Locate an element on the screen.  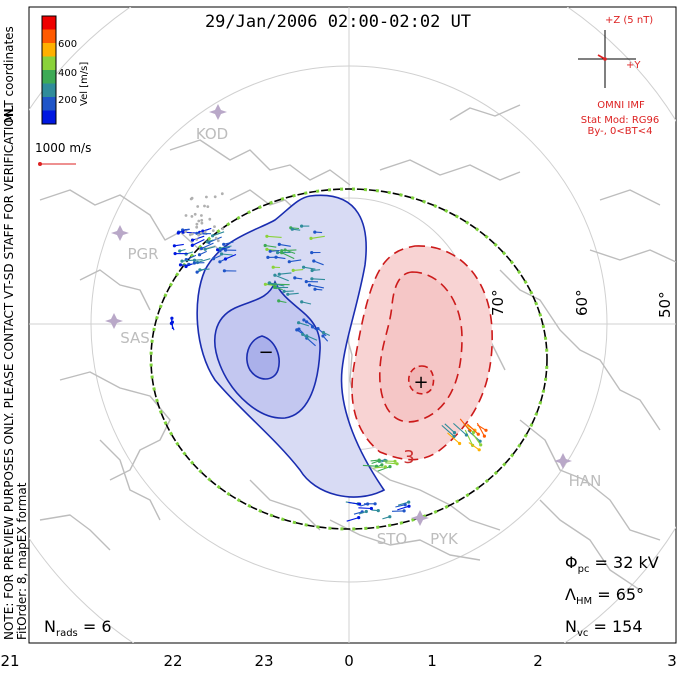
mlt-label-23: 23 is located at coordinates (263, 661).